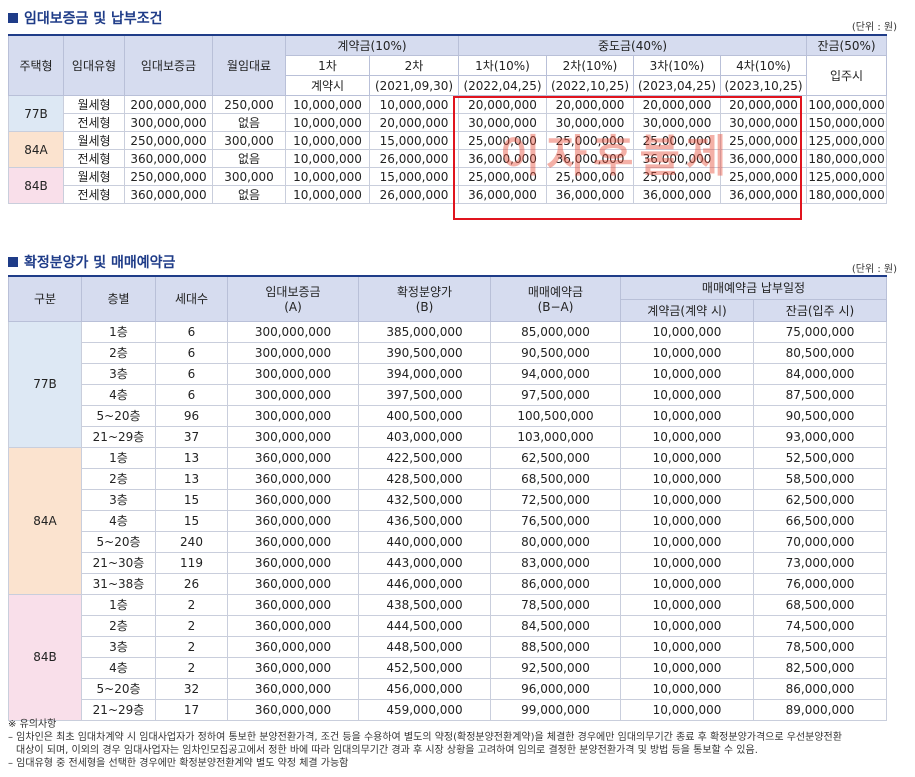 This screenshot has height=777, width=915. What do you see at coordinates (191, 709) in the screenshot?
I see `cell-units: 17` at bounding box center [191, 709].